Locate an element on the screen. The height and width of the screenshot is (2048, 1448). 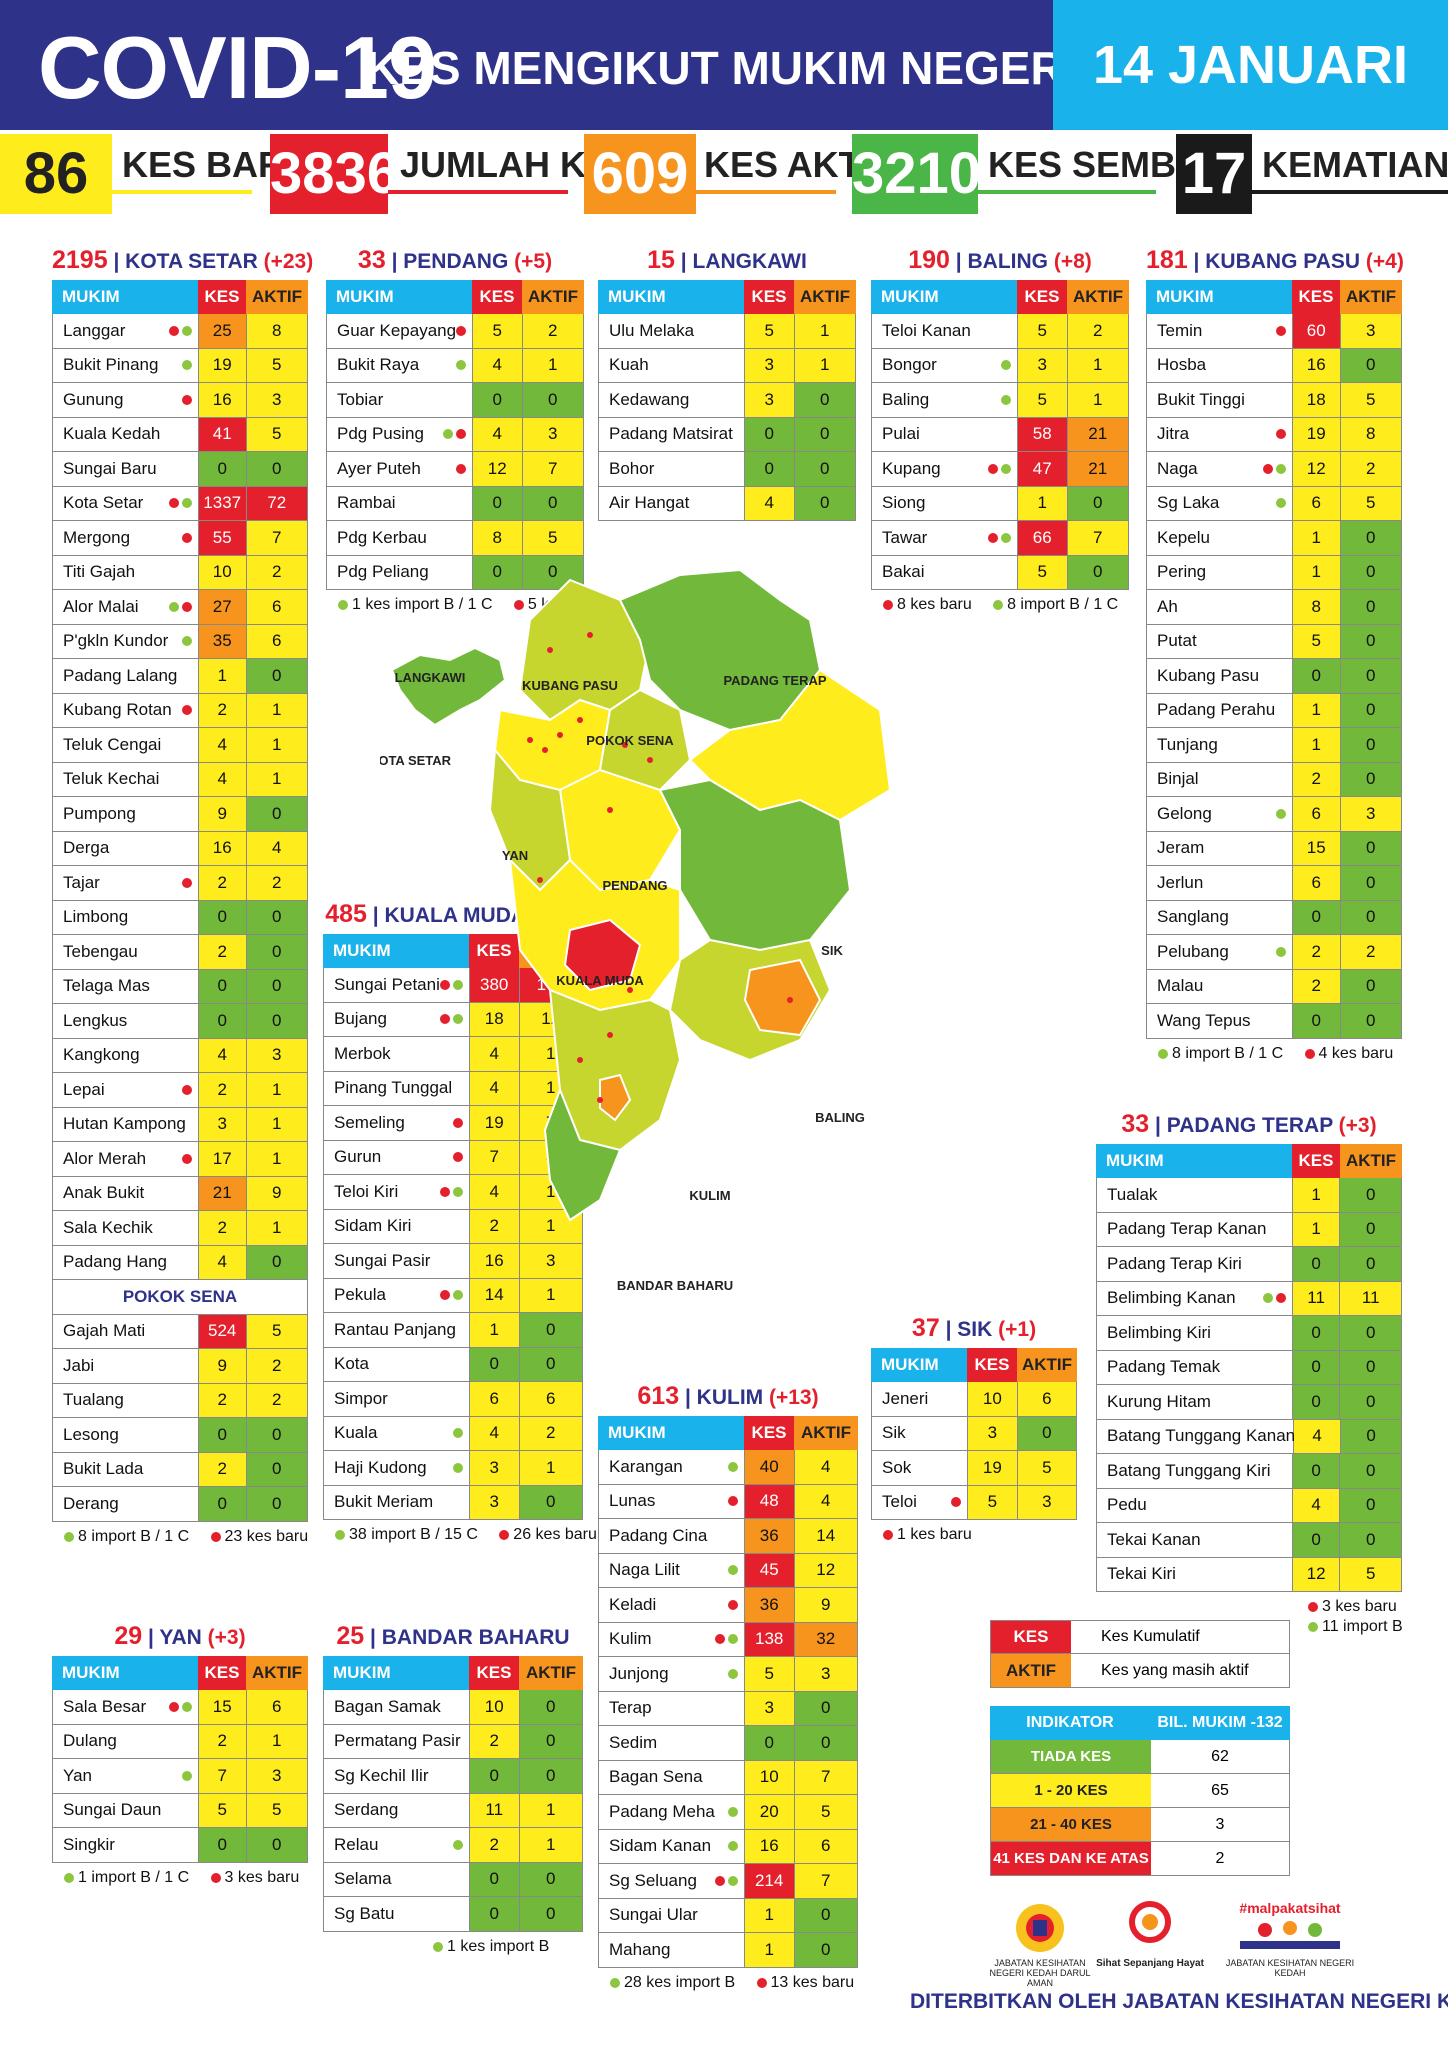
map-label-kulim: KULIM is located at coordinates (709, 1195).